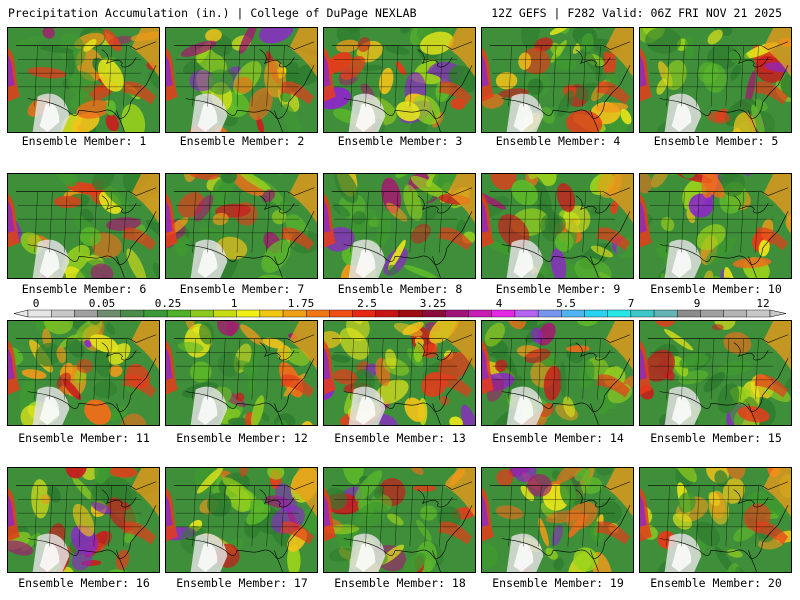 The height and width of the screenshot is (600, 800). Describe the element at coordinates (558, 141) in the screenshot. I see `ensemble-member-label: Ensemble Member: 4` at that location.